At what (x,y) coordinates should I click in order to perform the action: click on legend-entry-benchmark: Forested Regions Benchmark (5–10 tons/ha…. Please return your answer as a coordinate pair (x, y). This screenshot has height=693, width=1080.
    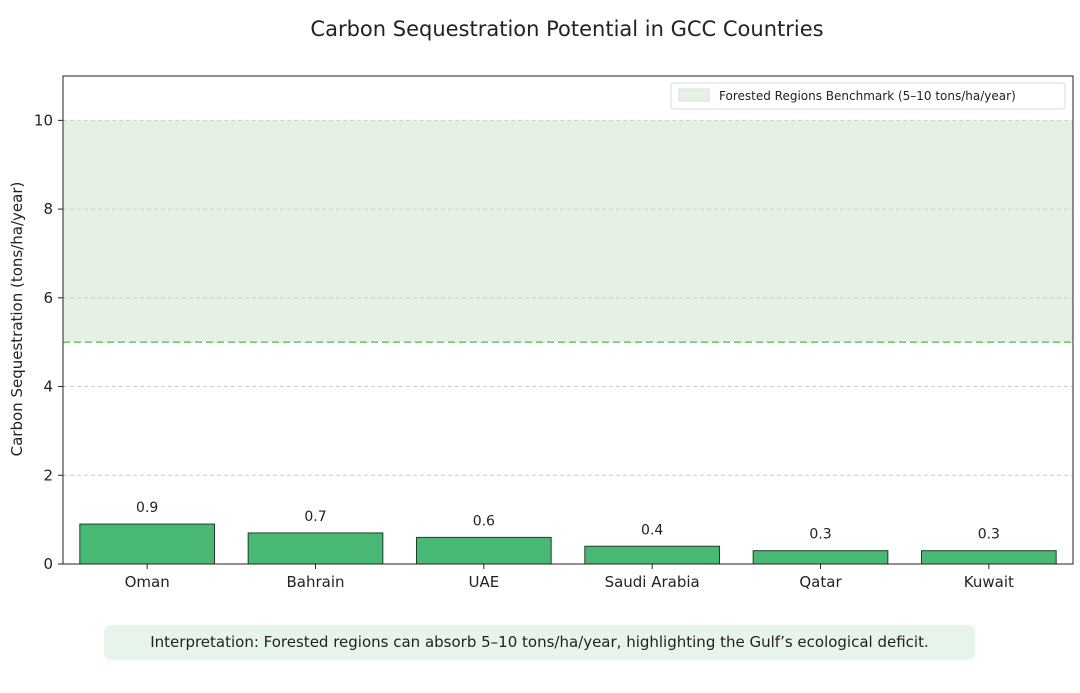
    Looking at the image, I should click on (867, 96).